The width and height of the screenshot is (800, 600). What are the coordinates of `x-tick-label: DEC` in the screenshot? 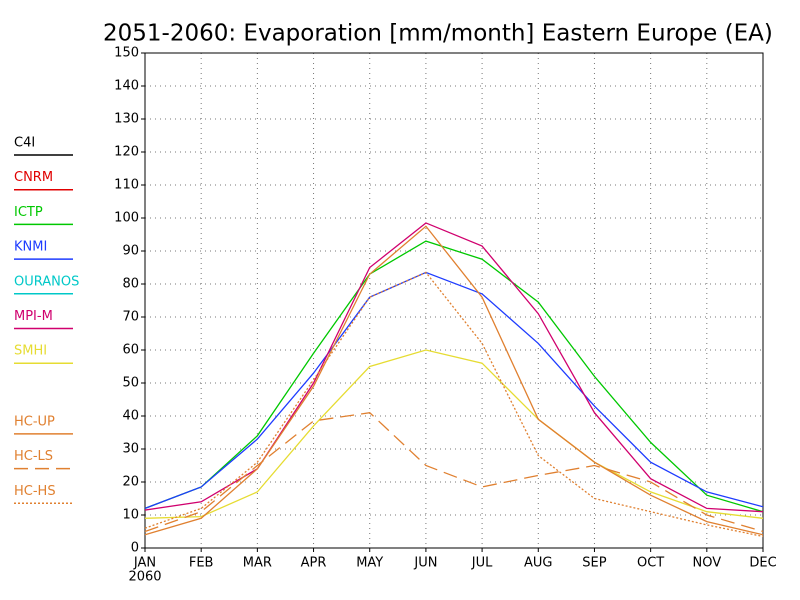 It's located at (762, 563).